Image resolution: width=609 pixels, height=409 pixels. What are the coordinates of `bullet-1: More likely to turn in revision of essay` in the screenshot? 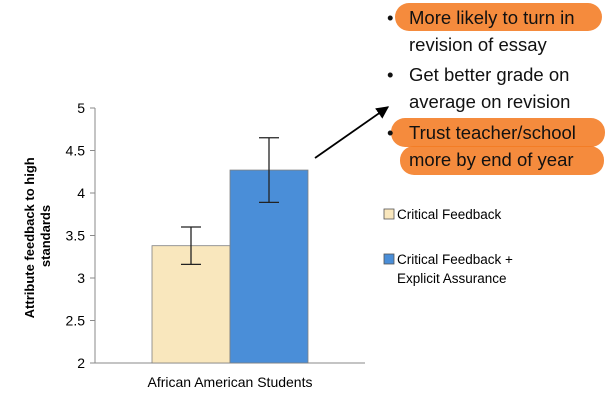 It's located at (494, 31).